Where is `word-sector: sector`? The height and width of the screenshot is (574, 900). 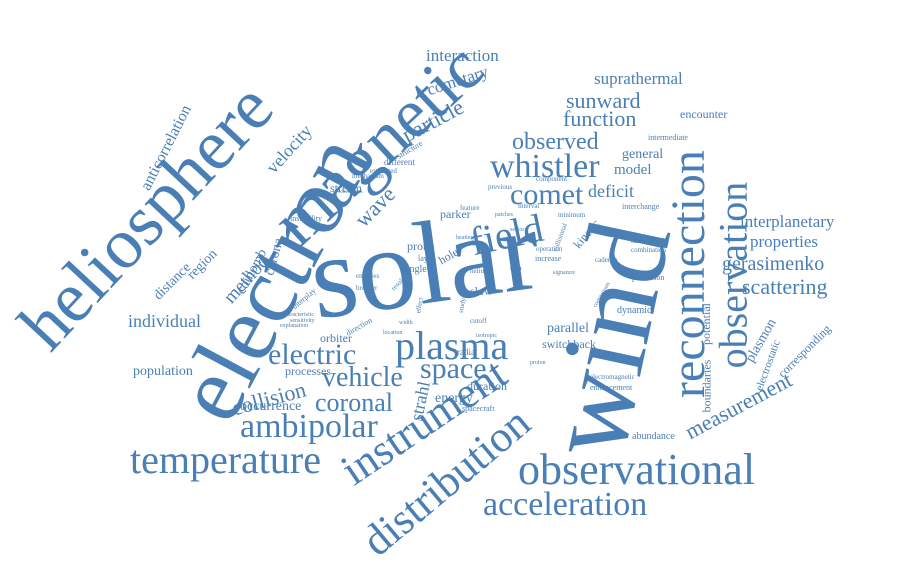
word-sector: sector is located at coordinates (517, 230).